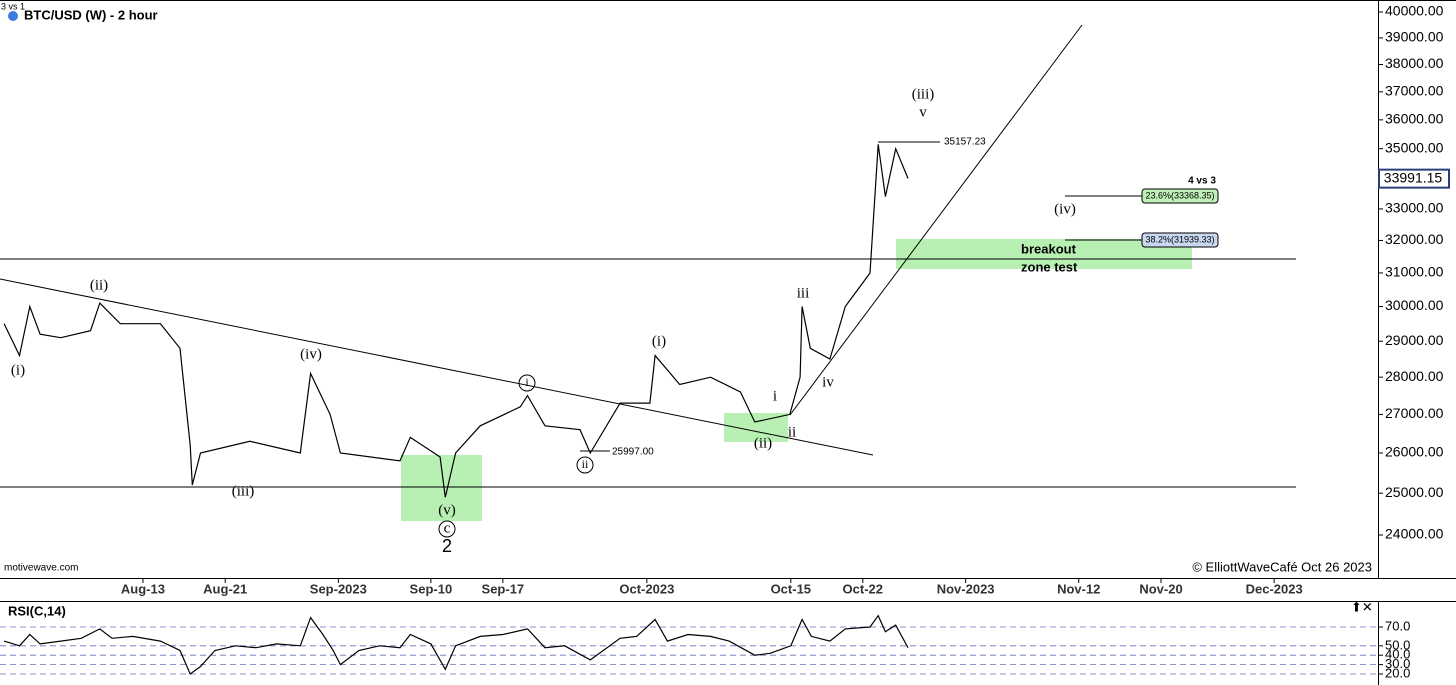 The width and height of the screenshot is (1456, 685). I want to click on last-price-box, so click(1414, 178).